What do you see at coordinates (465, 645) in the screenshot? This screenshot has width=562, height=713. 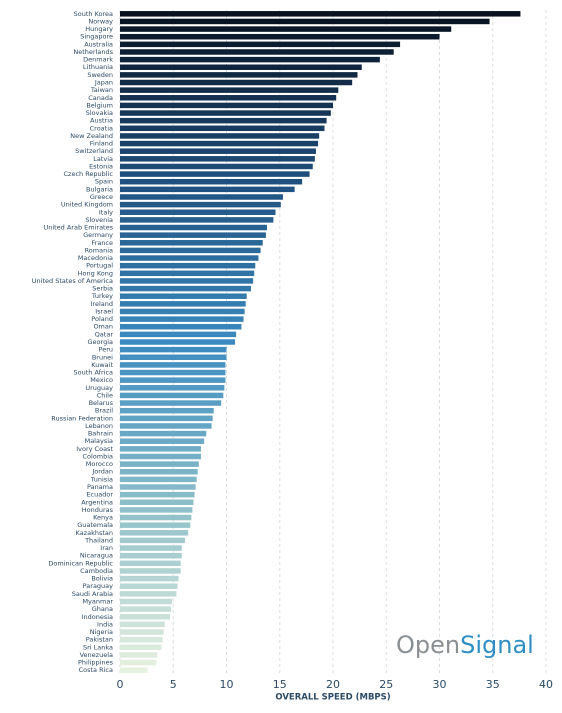 I see `logo: OpenSignal` at bounding box center [465, 645].